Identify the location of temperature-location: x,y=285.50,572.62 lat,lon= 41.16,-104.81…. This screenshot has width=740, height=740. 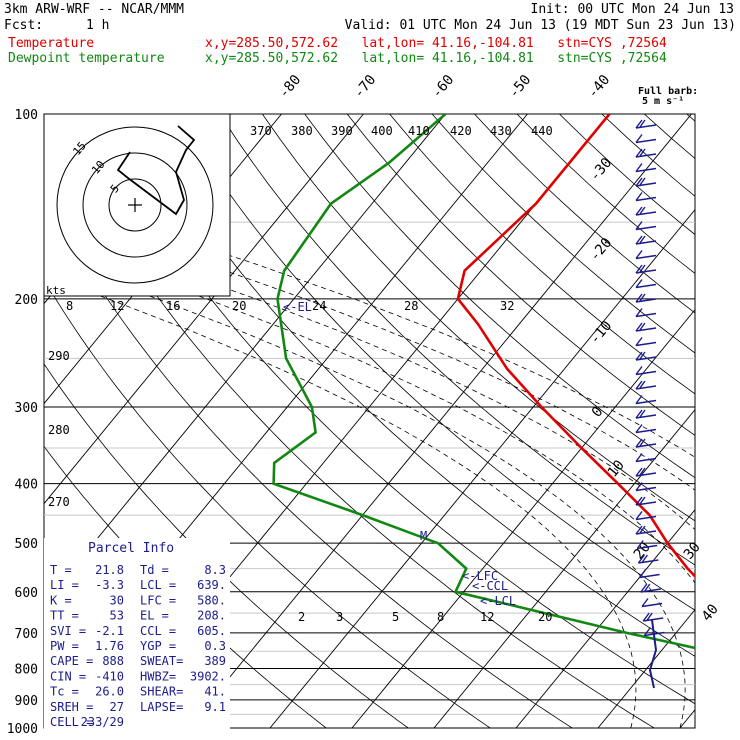
(436, 43).